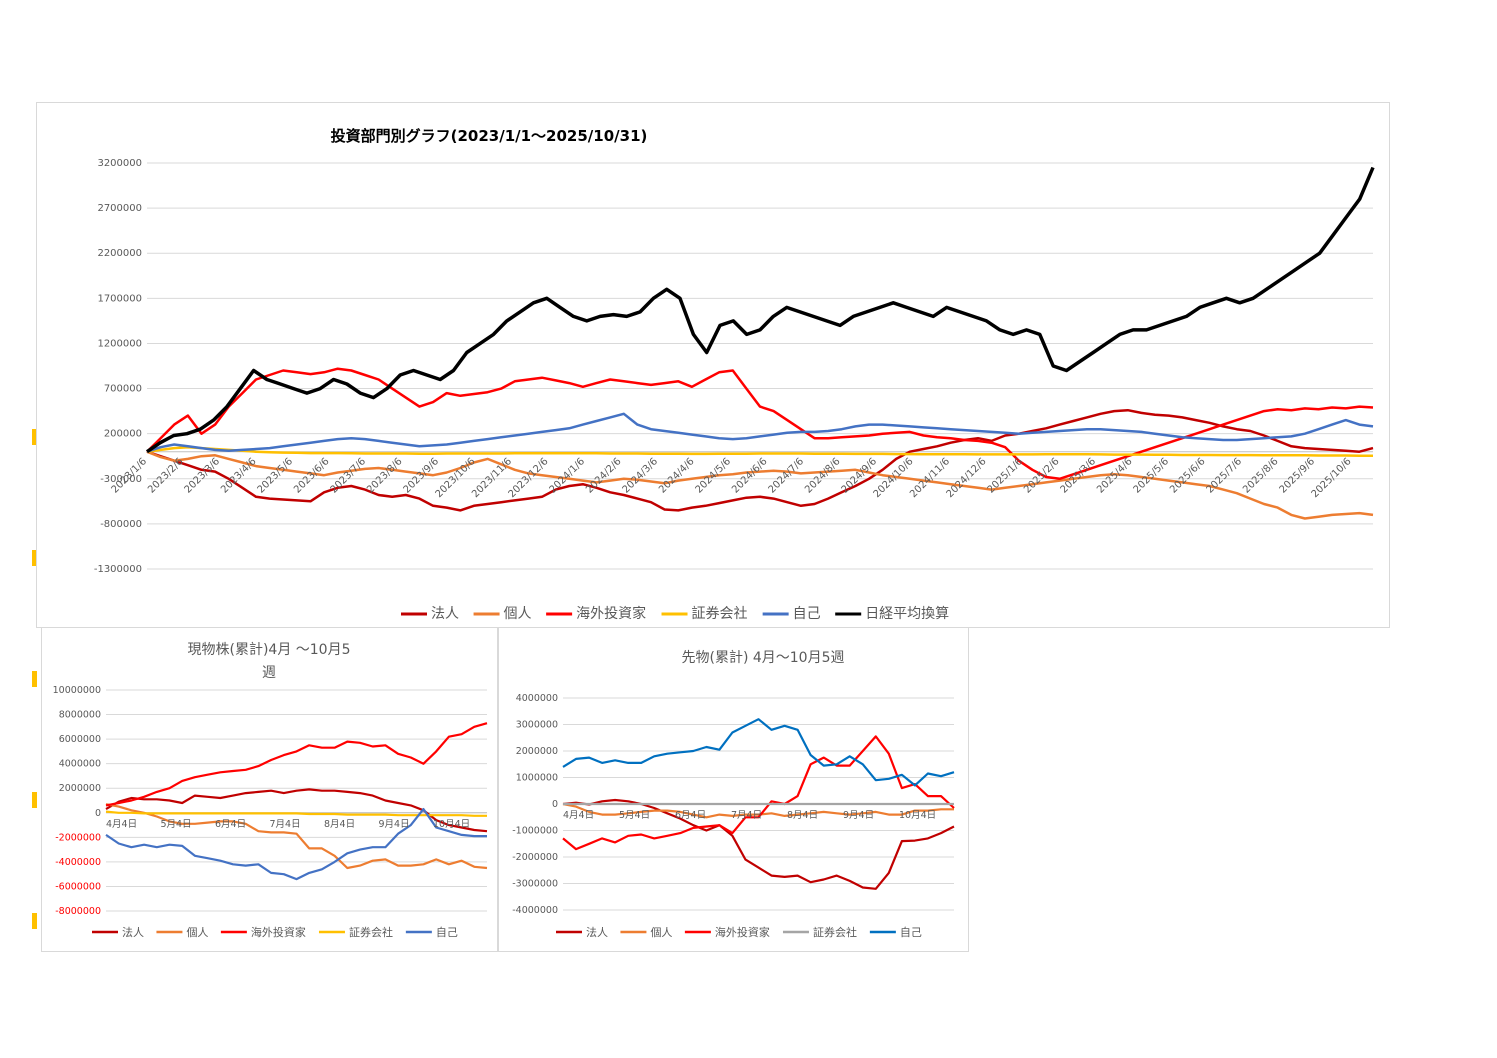  Describe the element at coordinates (385, 476) in the screenshot. I see `x-tick-label: 2023/8/6` at that location.